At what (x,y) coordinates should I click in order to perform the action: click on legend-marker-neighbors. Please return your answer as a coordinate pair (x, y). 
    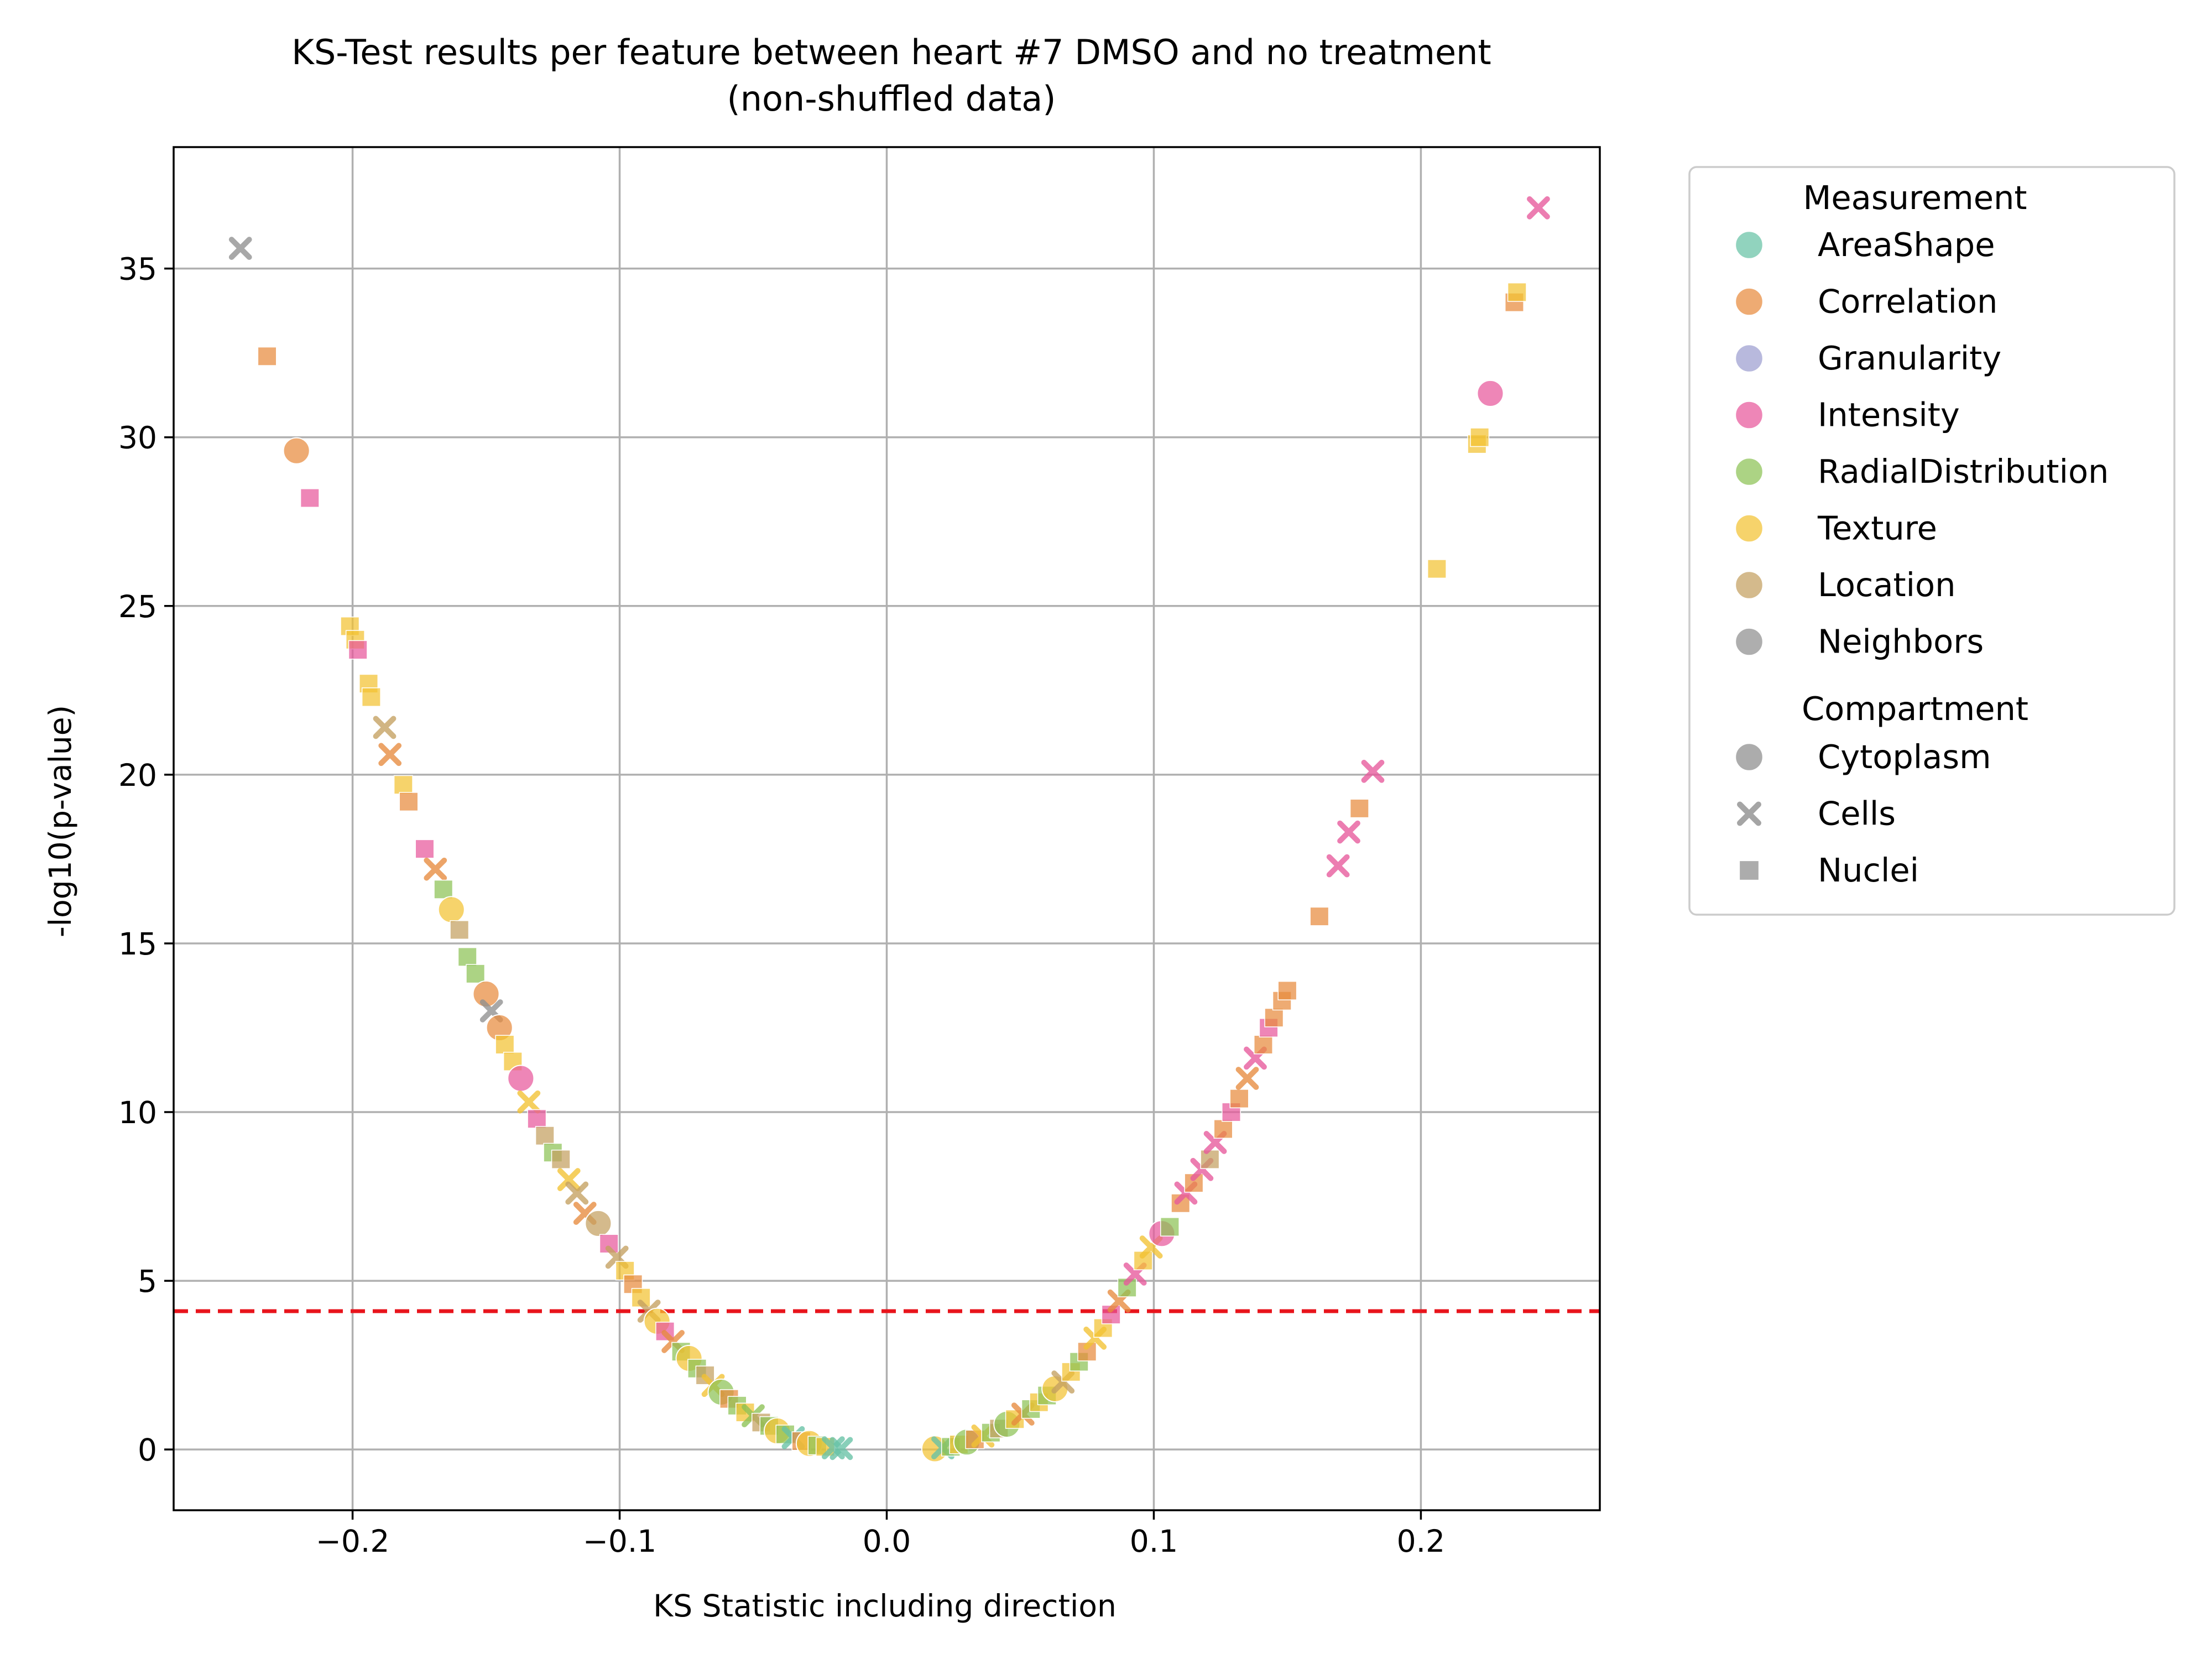
    Looking at the image, I should click on (1750, 641).